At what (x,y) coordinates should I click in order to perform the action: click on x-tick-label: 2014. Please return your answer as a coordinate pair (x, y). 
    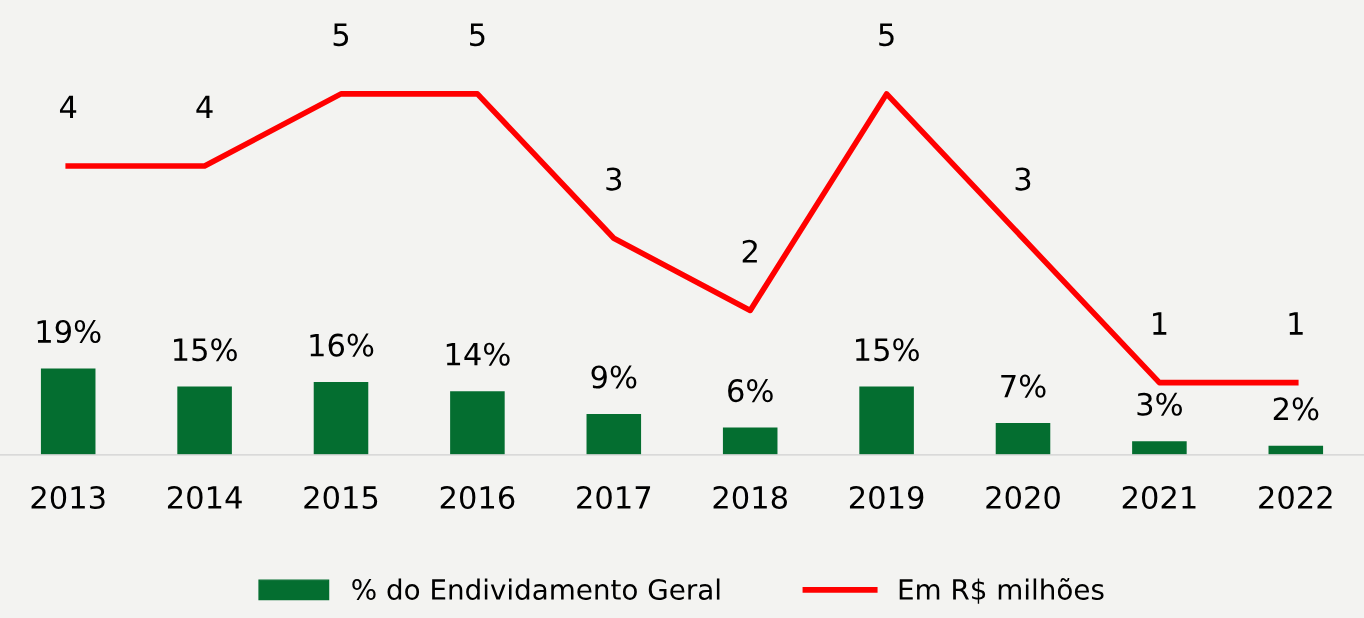
    Looking at the image, I should click on (204, 497).